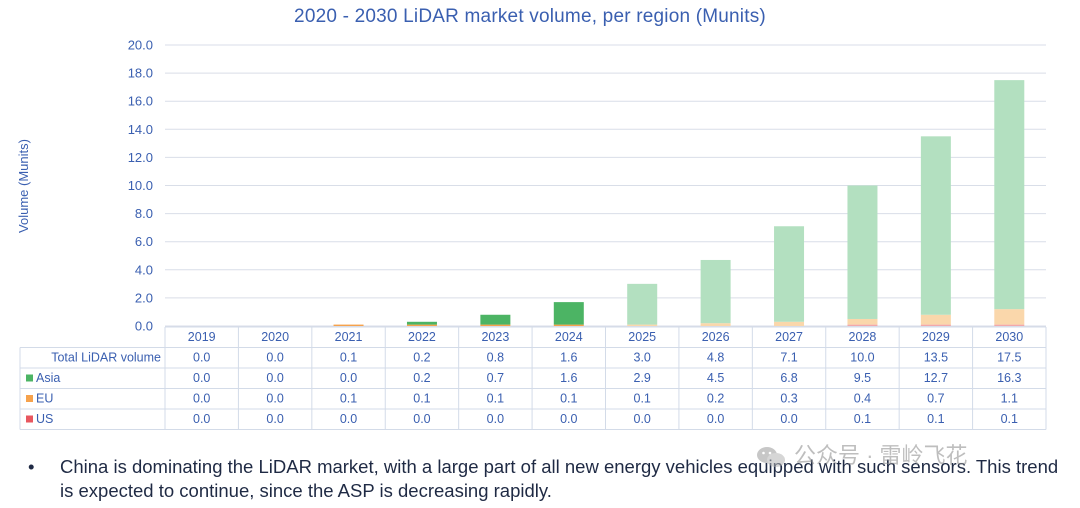 The height and width of the screenshot is (508, 1080). What do you see at coordinates (495, 378) in the screenshot?
I see `data-label-asia: 0.7` at bounding box center [495, 378].